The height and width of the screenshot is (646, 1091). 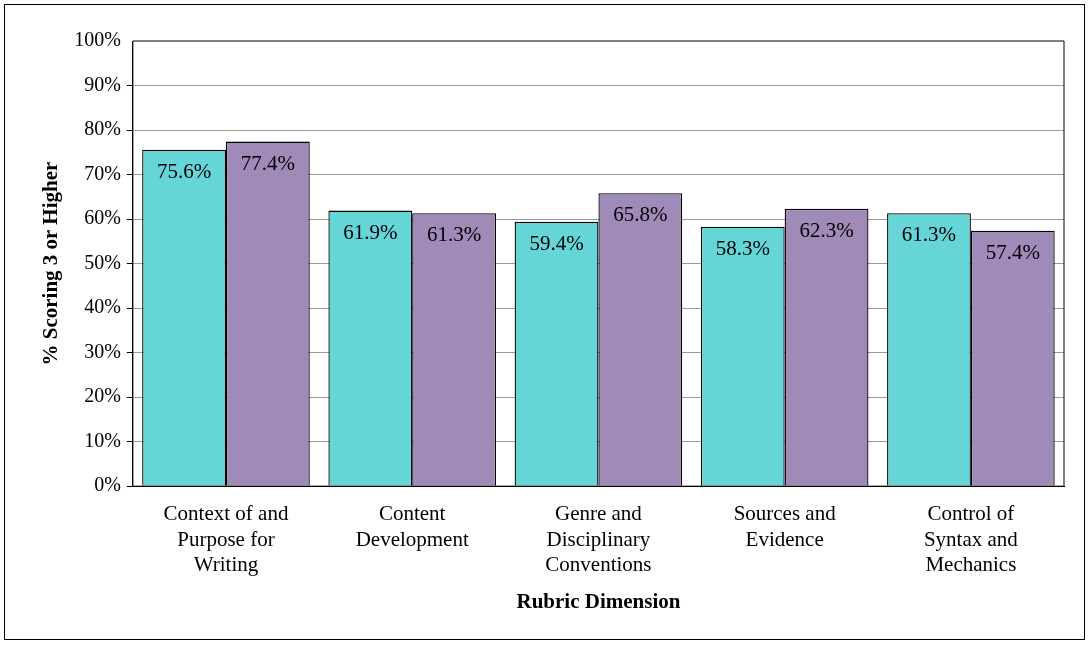 I want to click on data-label: 75.6%, so click(x=184, y=170).